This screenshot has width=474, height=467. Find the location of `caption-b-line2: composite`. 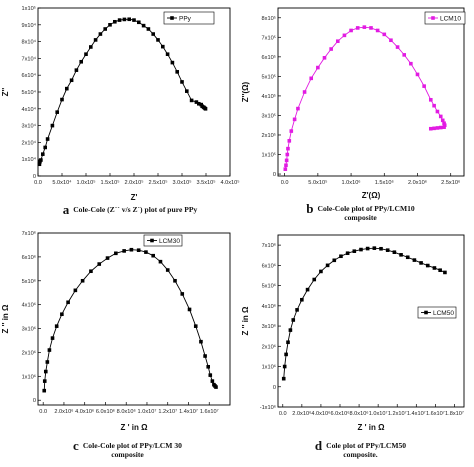

caption-b-line2: composite is located at coordinates (360, 217).